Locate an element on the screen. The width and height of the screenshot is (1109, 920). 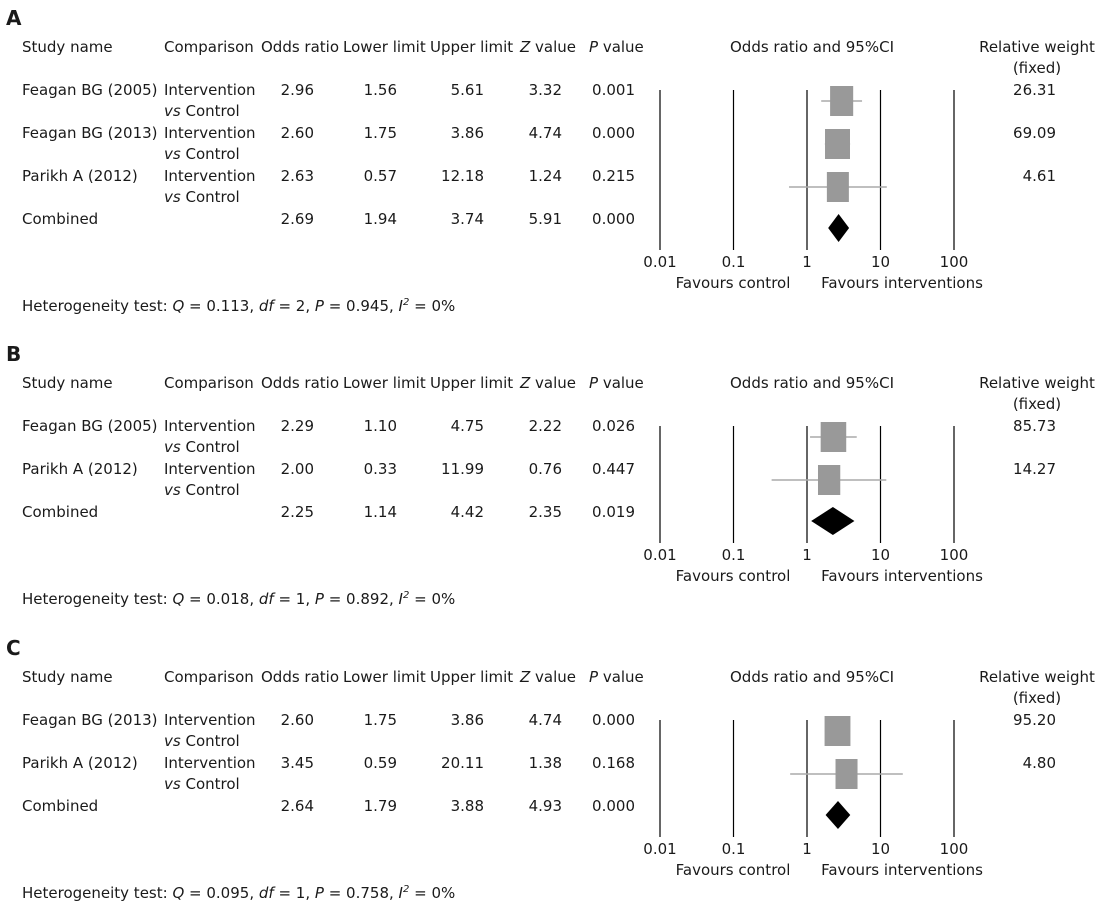
p-value: 0.000 is located at coordinates (613, 806).